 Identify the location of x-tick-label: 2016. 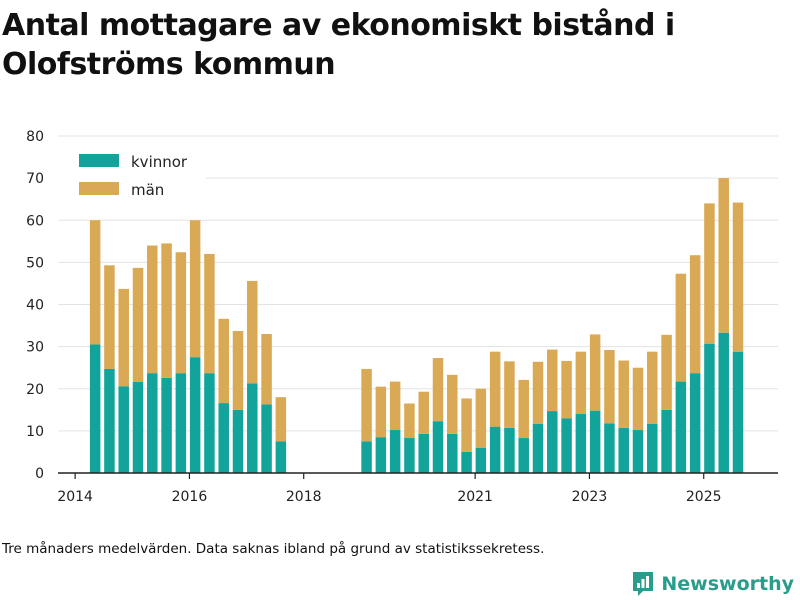
(190, 497).